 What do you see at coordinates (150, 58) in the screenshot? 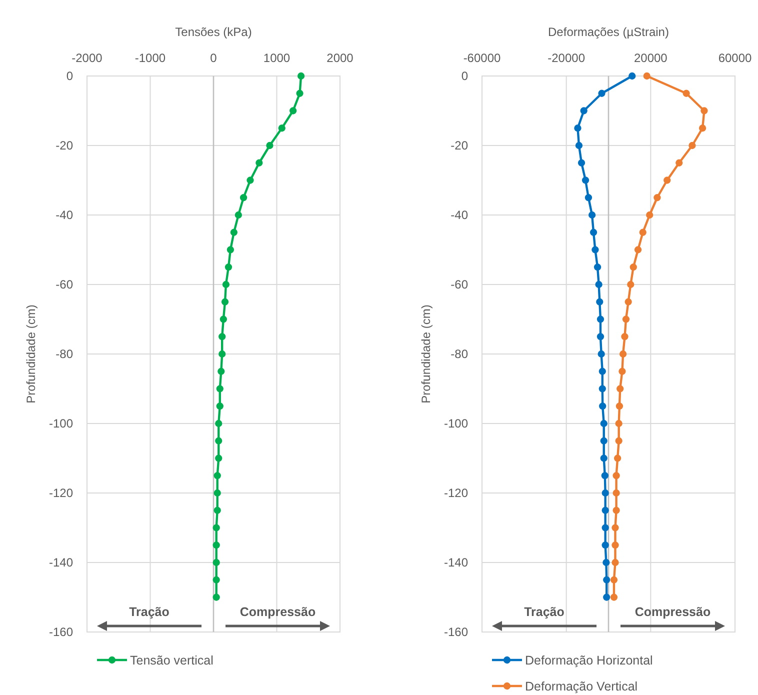
I see `x-tick-label: -1000` at bounding box center [150, 58].